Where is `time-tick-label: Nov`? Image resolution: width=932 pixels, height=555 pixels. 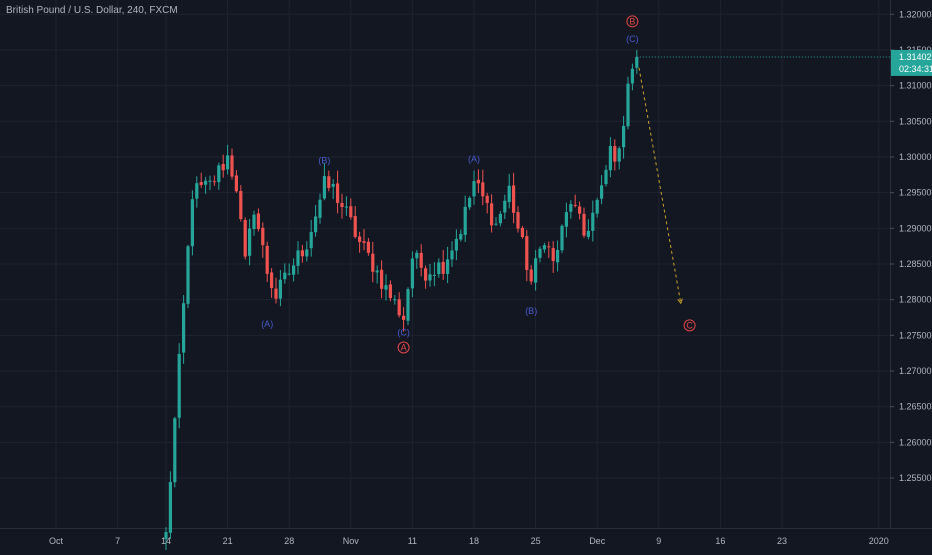 time-tick-label: Nov is located at coordinates (351, 541).